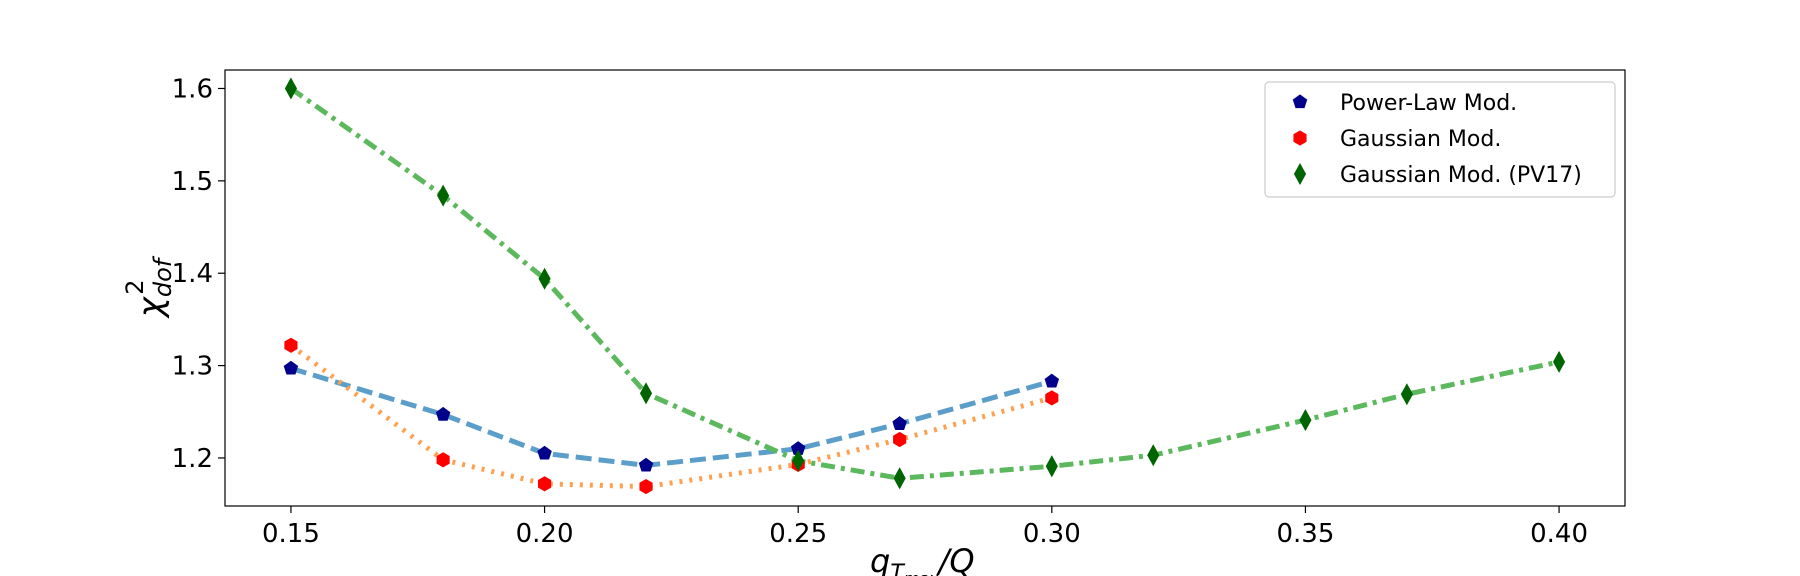 The width and height of the screenshot is (1800, 576). Describe the element at coordinates (192, 367) in the screenshot. I see `y-tick-label: 1.3` at that location.